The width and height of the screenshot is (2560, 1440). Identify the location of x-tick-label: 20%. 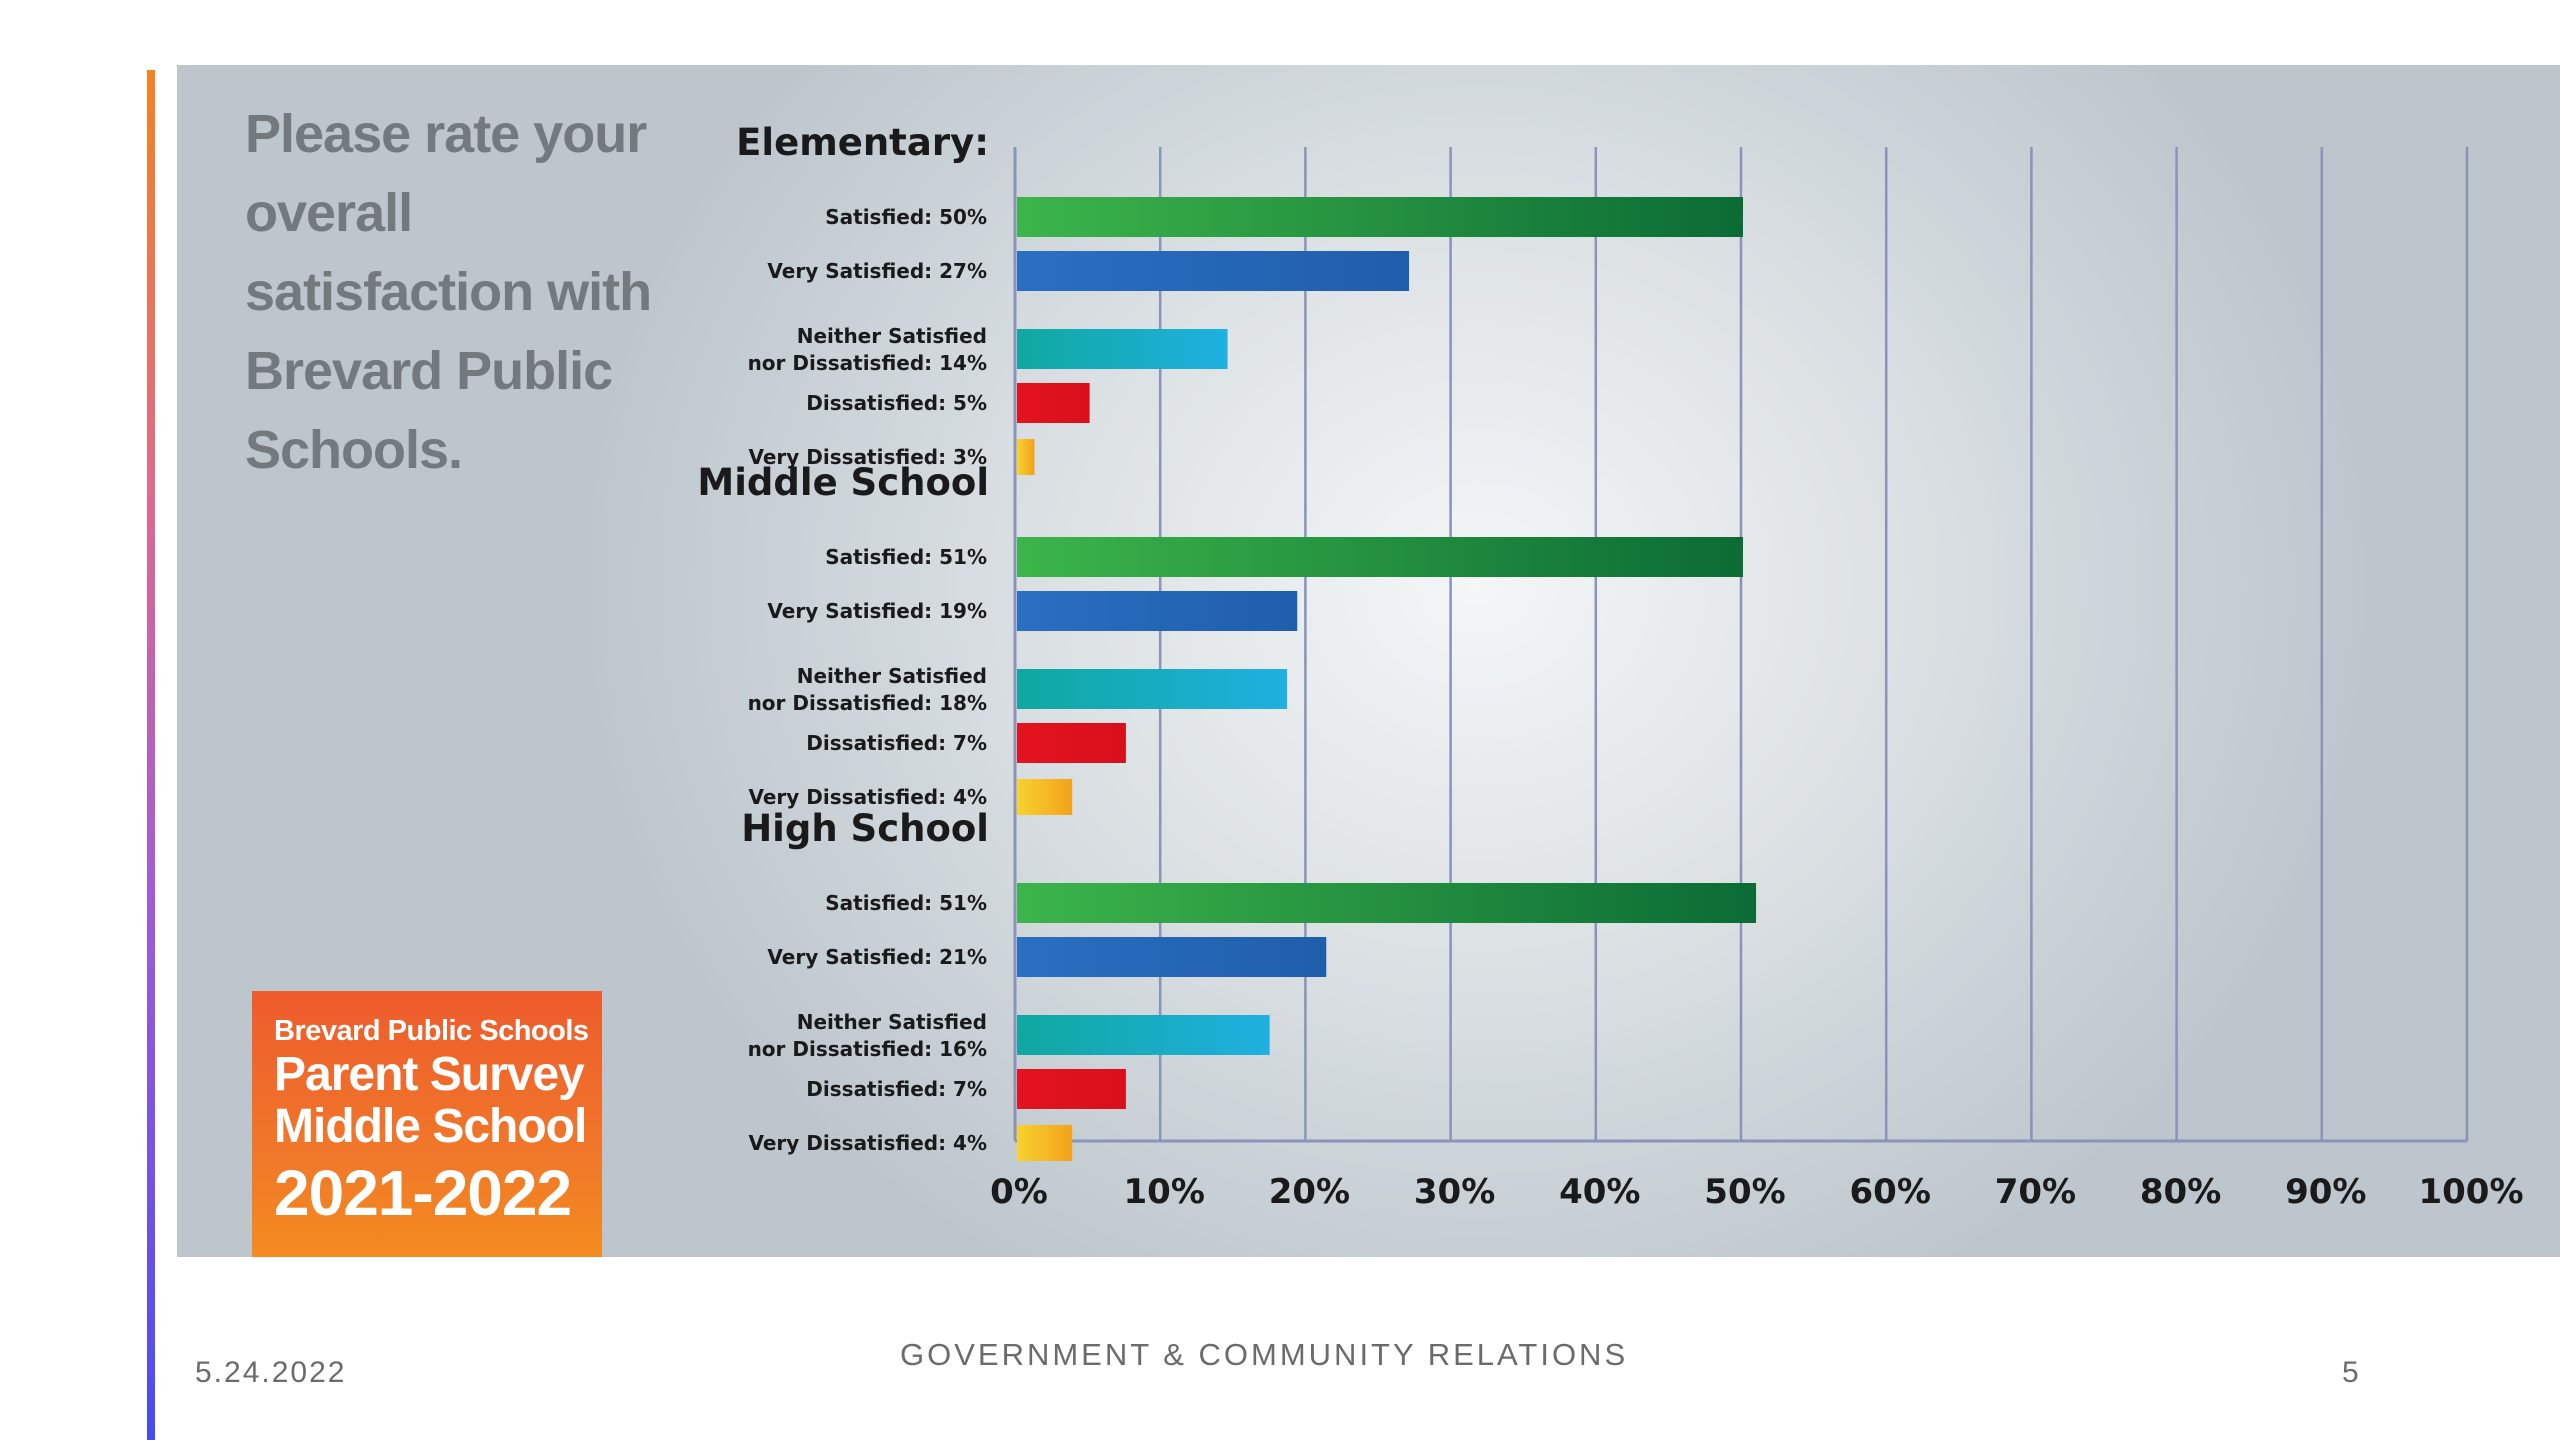
(1309, 1192).